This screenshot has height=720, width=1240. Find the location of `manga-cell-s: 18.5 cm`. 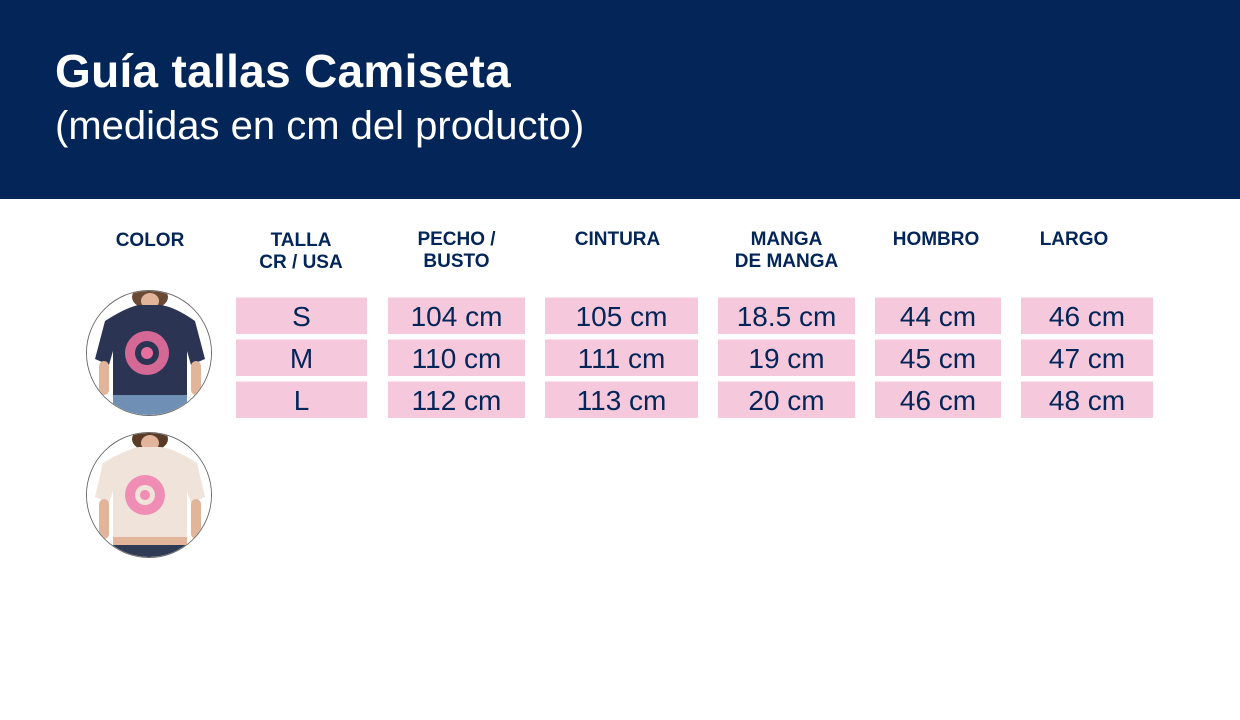

manga-cell-s: 18.5 cm is located at coordinates (786, 315).